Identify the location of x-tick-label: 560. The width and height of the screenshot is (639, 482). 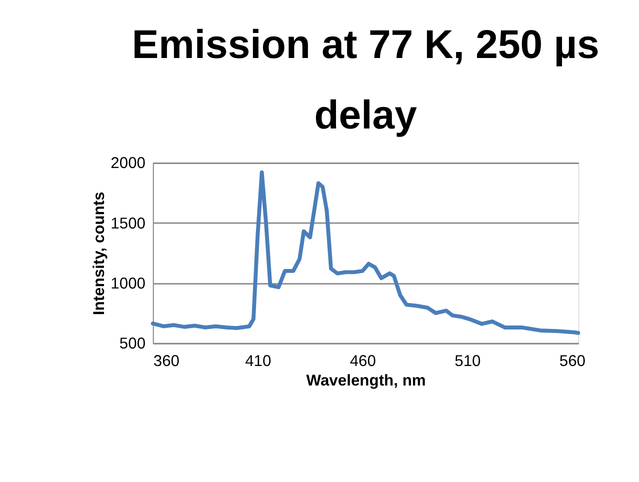
(572, 361).